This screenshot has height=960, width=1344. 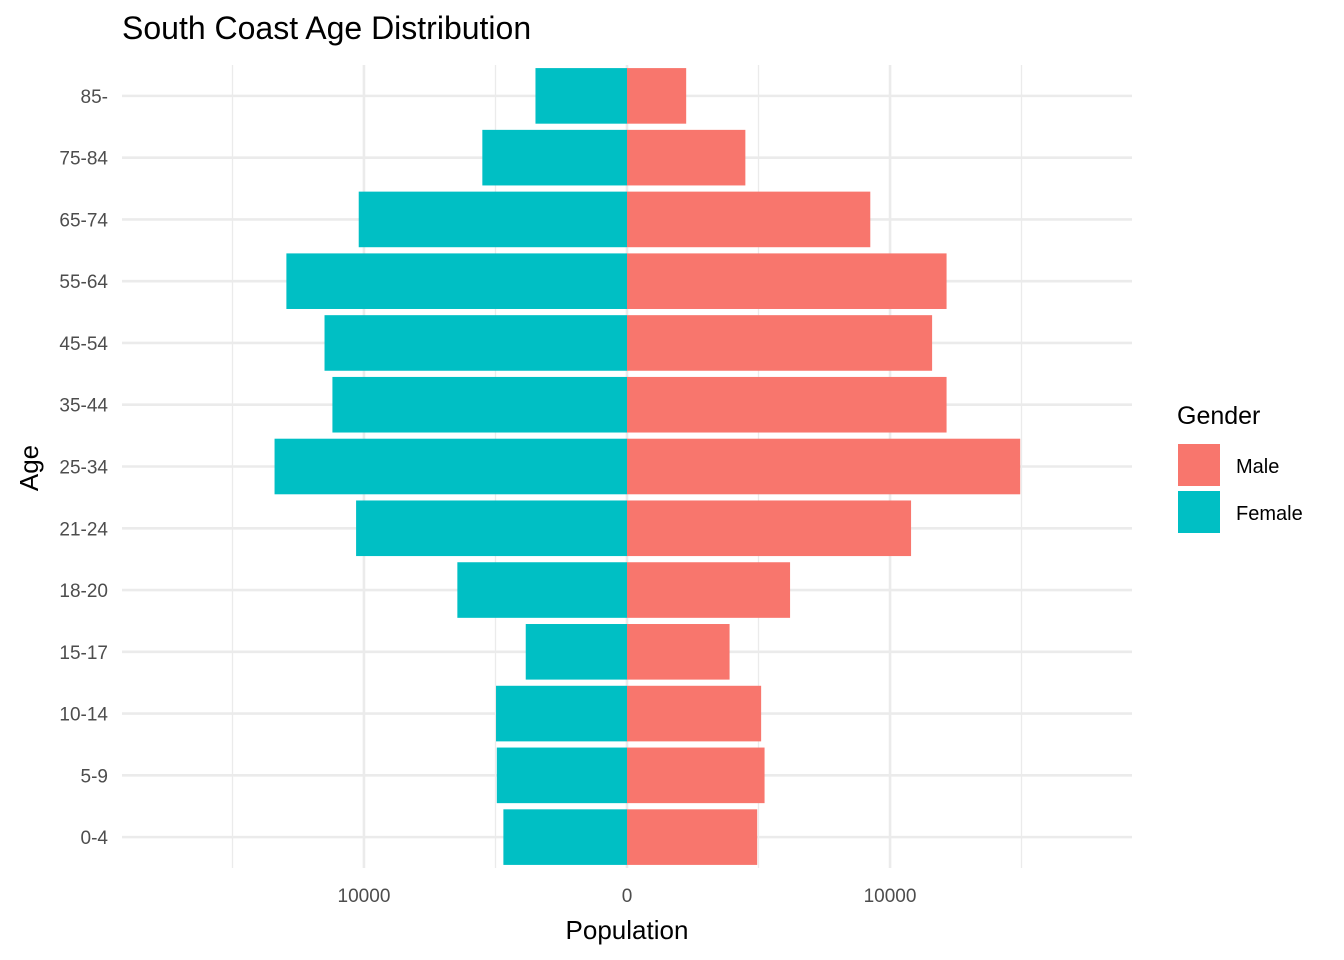 I want to click on y-tick-label: 35-44, so click(x=83, y=406).